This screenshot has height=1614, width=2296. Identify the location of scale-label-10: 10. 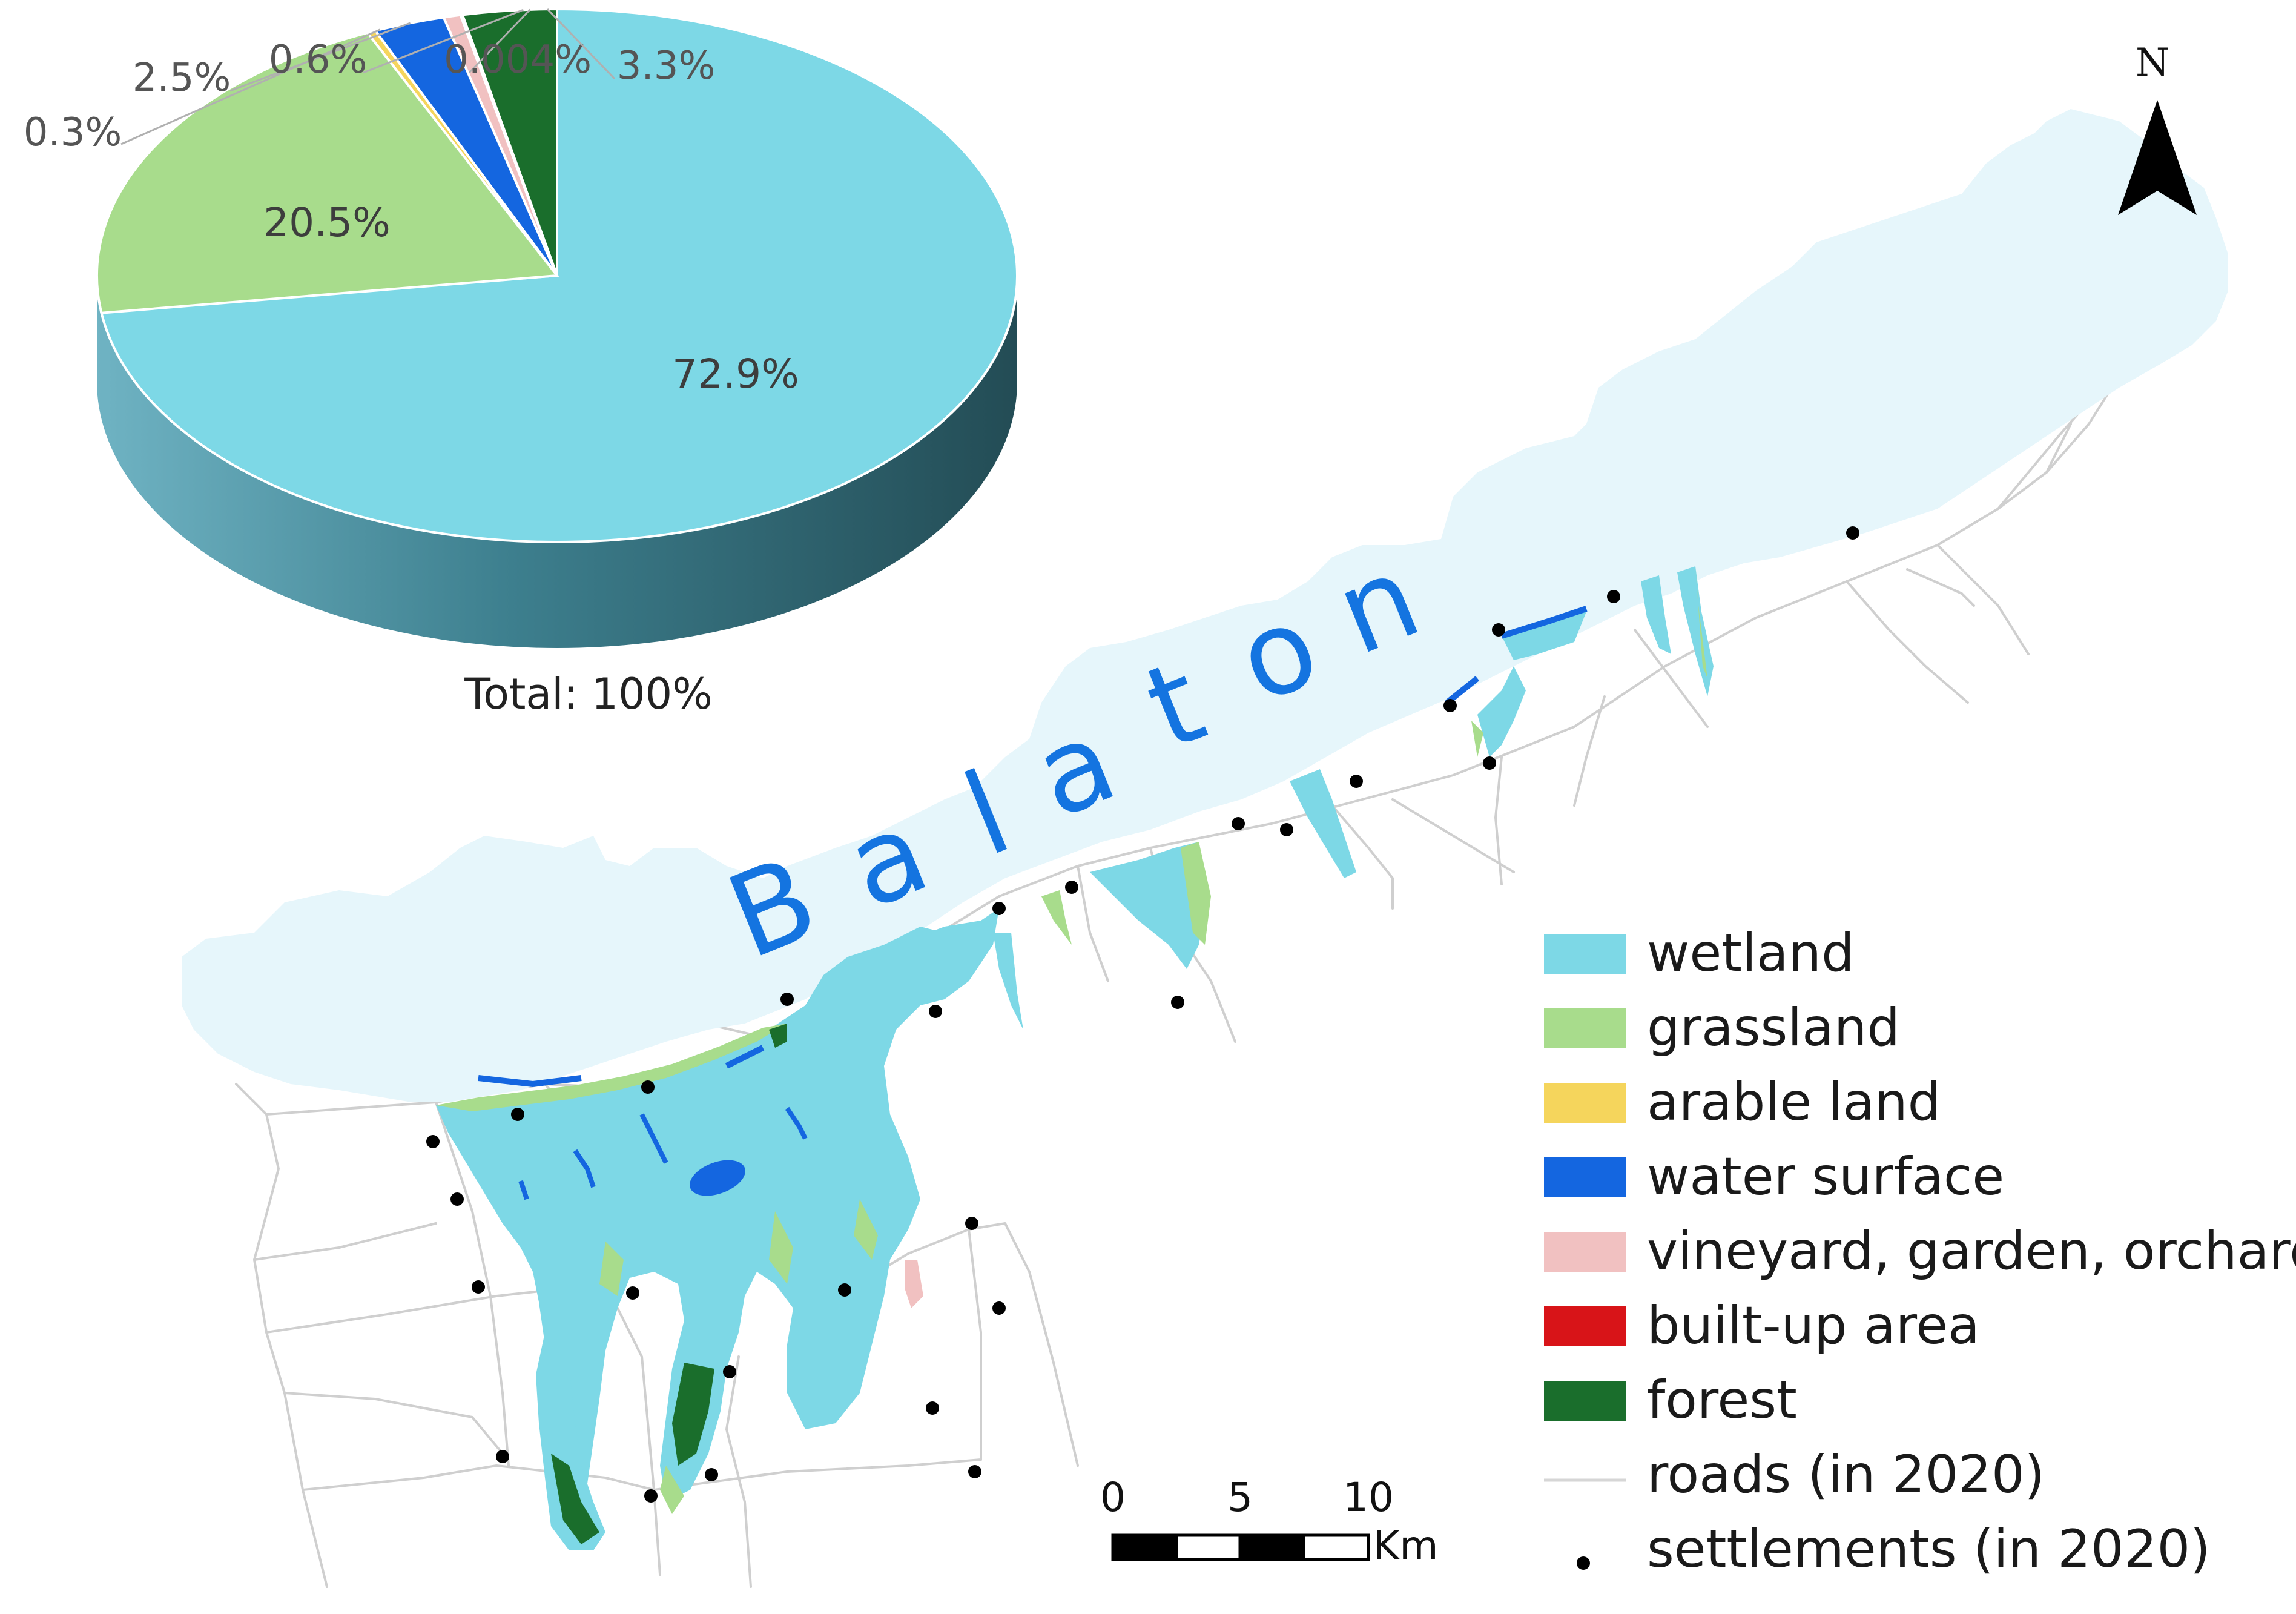
(1368, 1497).